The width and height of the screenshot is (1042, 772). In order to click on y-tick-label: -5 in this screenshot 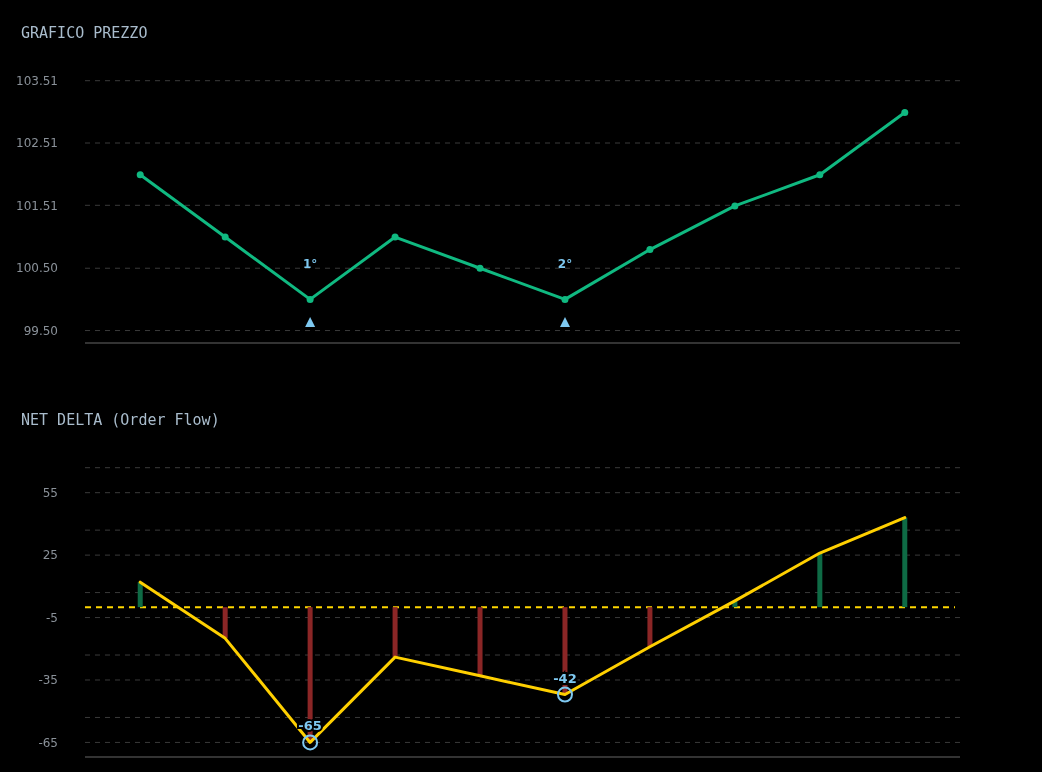, I will do `click(52, 617)`.